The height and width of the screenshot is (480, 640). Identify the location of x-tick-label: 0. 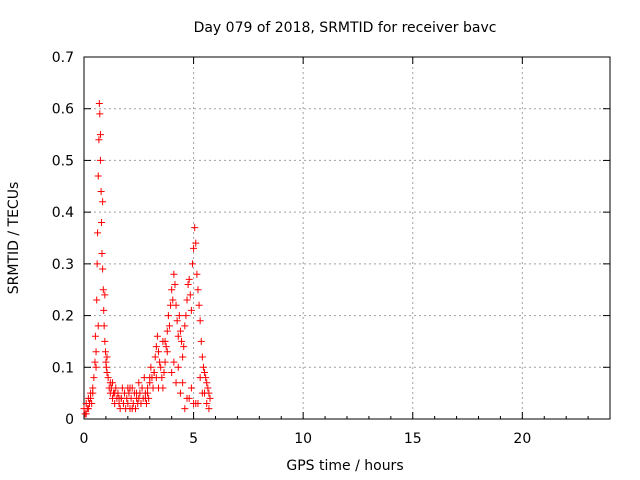
(84, 439).